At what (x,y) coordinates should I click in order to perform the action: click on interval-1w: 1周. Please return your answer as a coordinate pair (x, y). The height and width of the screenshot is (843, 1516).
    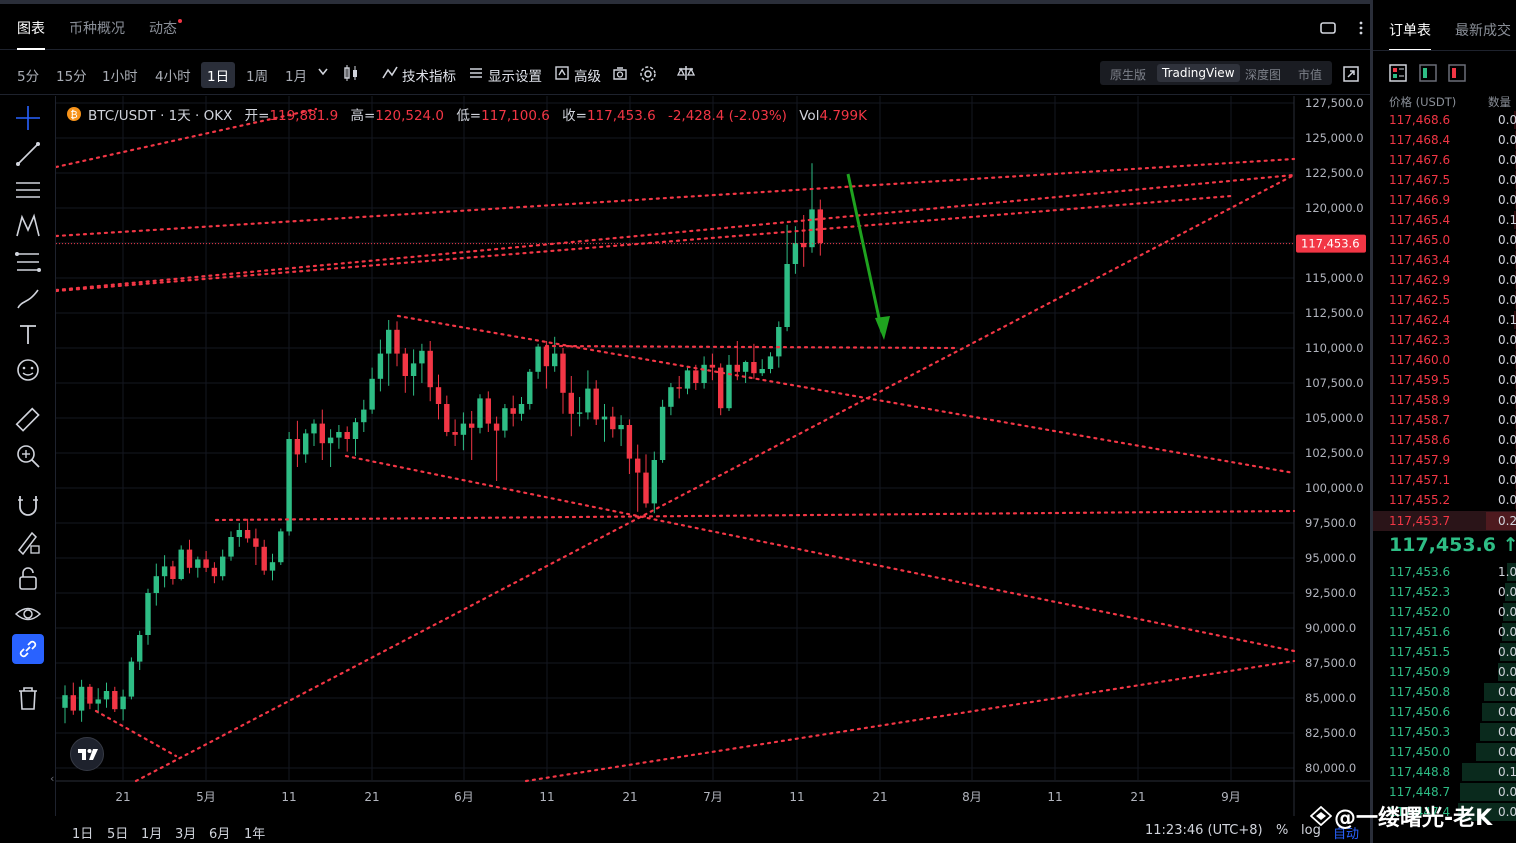
    Looking at the image, I should click on (257, 77).